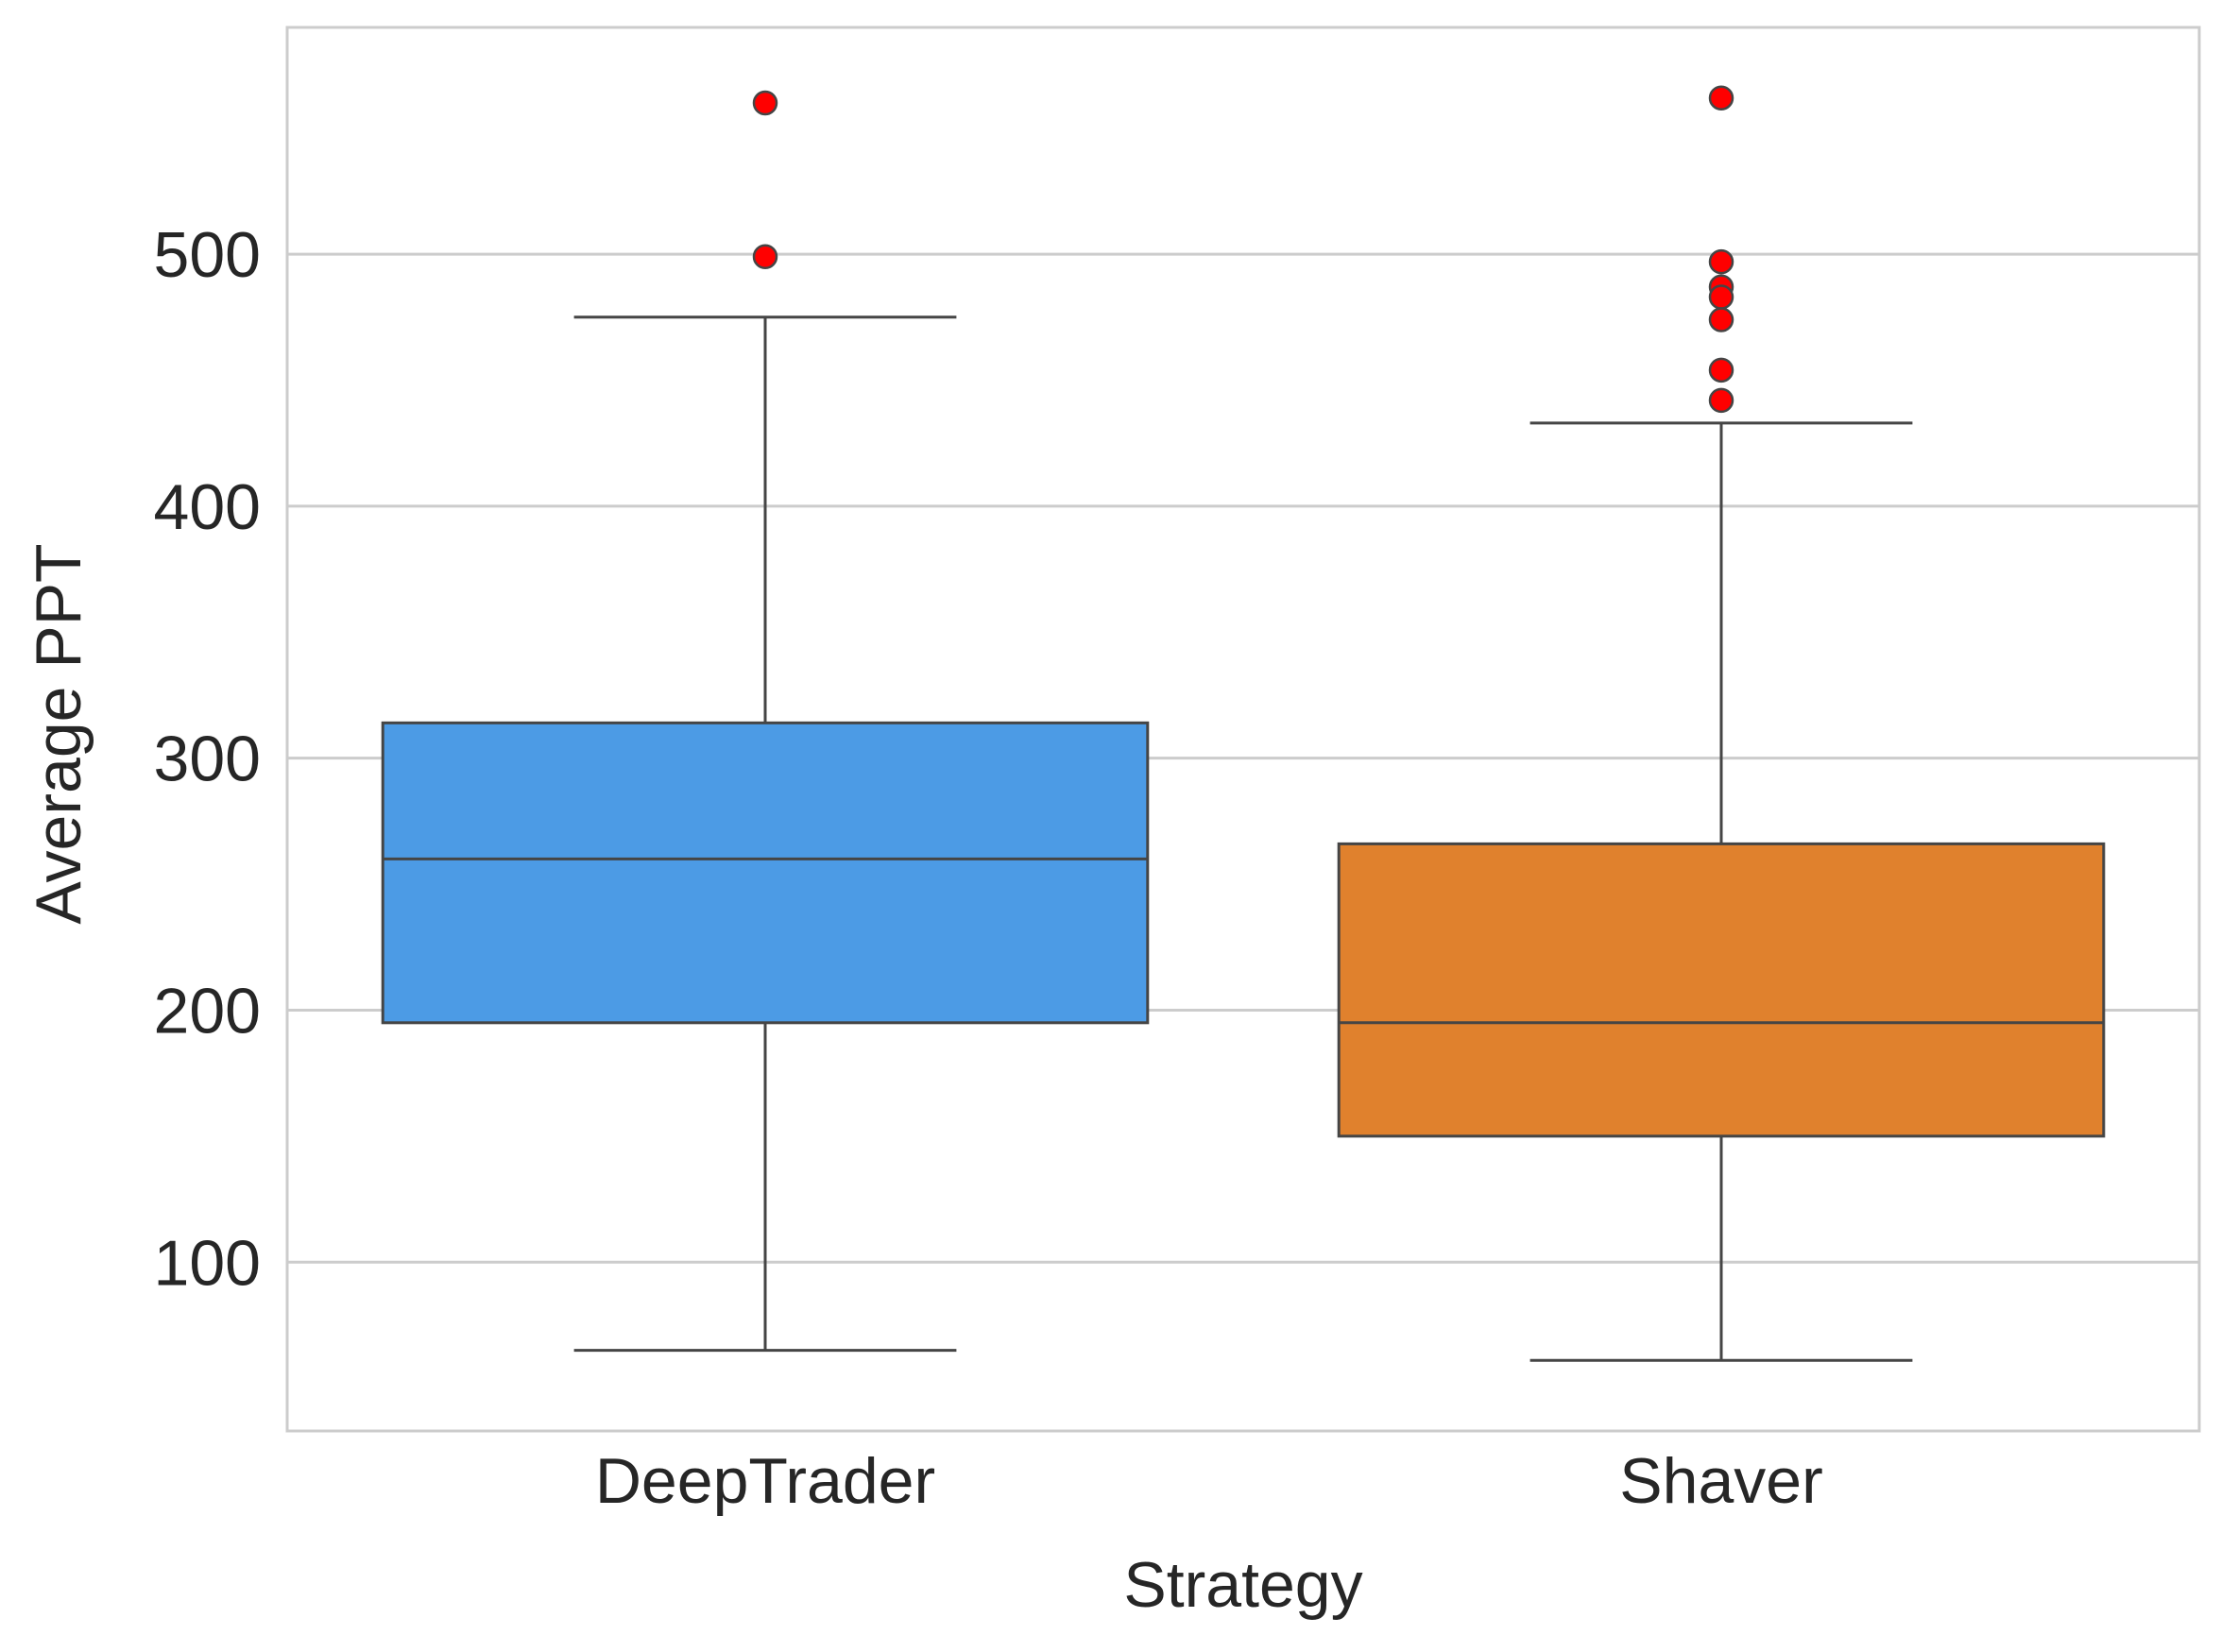  Describe the element at coordinates (207, 1263) in the screenshot. I see `y-tick-label: 100` at that location.